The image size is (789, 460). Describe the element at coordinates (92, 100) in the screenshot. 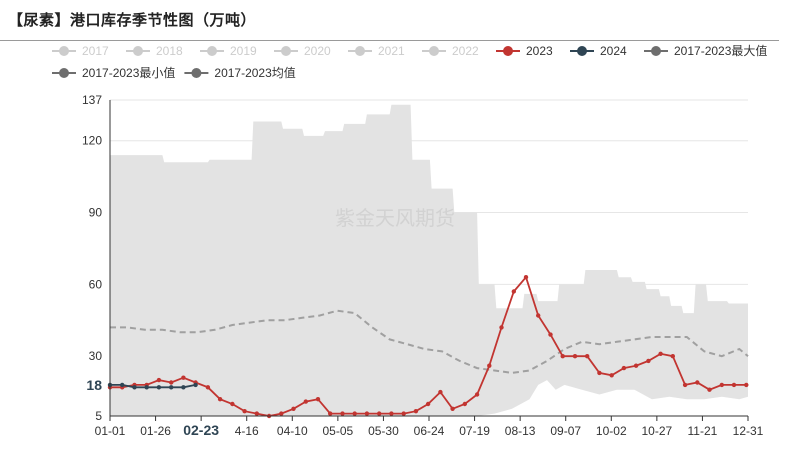

I see `y-tick-label: 137` at that location.